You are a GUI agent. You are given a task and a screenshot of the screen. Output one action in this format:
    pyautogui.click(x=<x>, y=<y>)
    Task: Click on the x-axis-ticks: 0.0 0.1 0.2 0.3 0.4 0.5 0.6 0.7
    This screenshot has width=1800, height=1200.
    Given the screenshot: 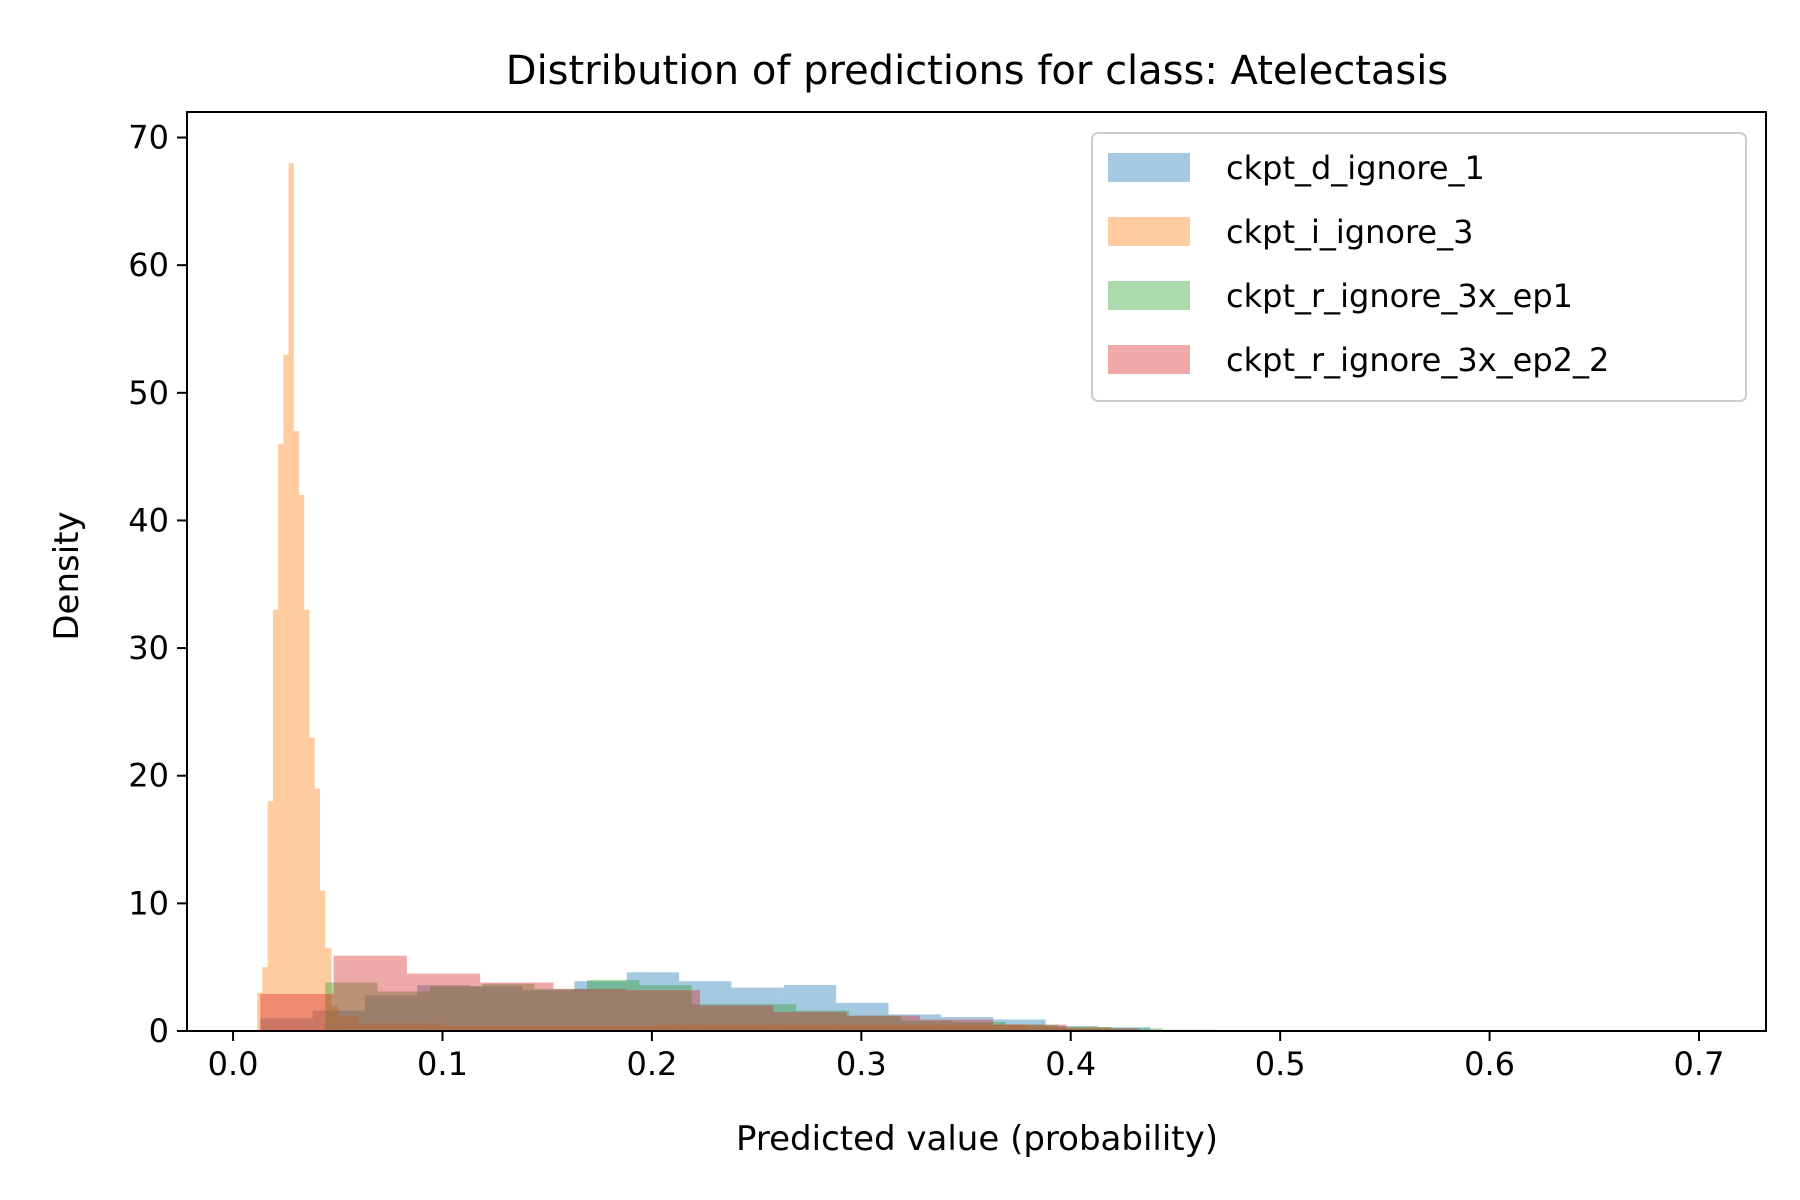 What is the action you would take?
    pyautogui.click(x=966, y=1057)
    